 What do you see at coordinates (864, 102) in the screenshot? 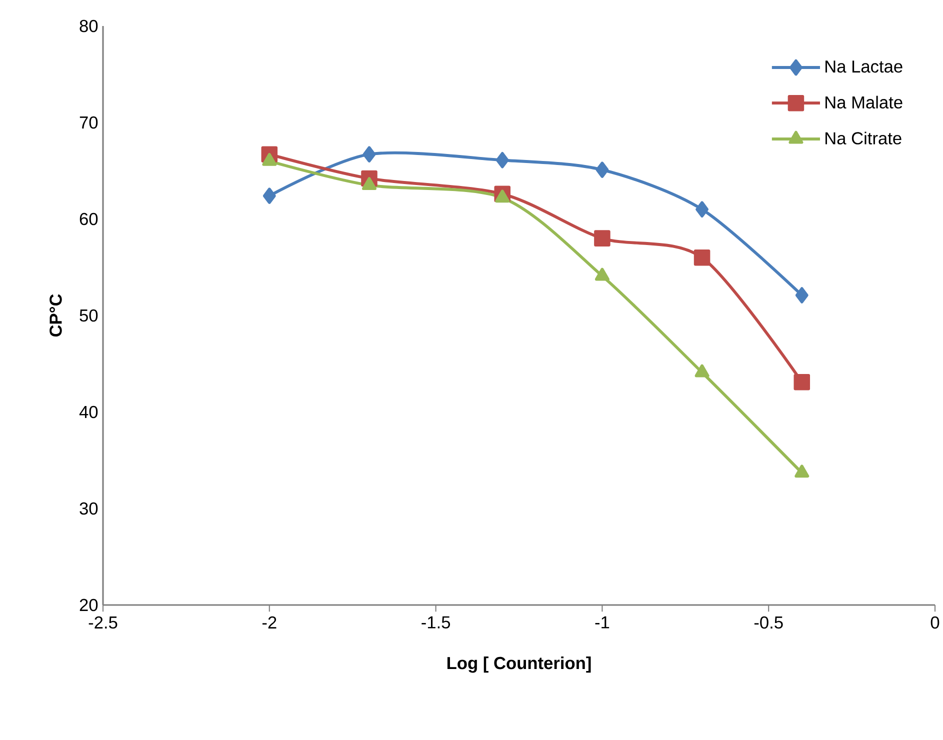
I see `legend-label: Na Malate` at bounding box center [864, 102].